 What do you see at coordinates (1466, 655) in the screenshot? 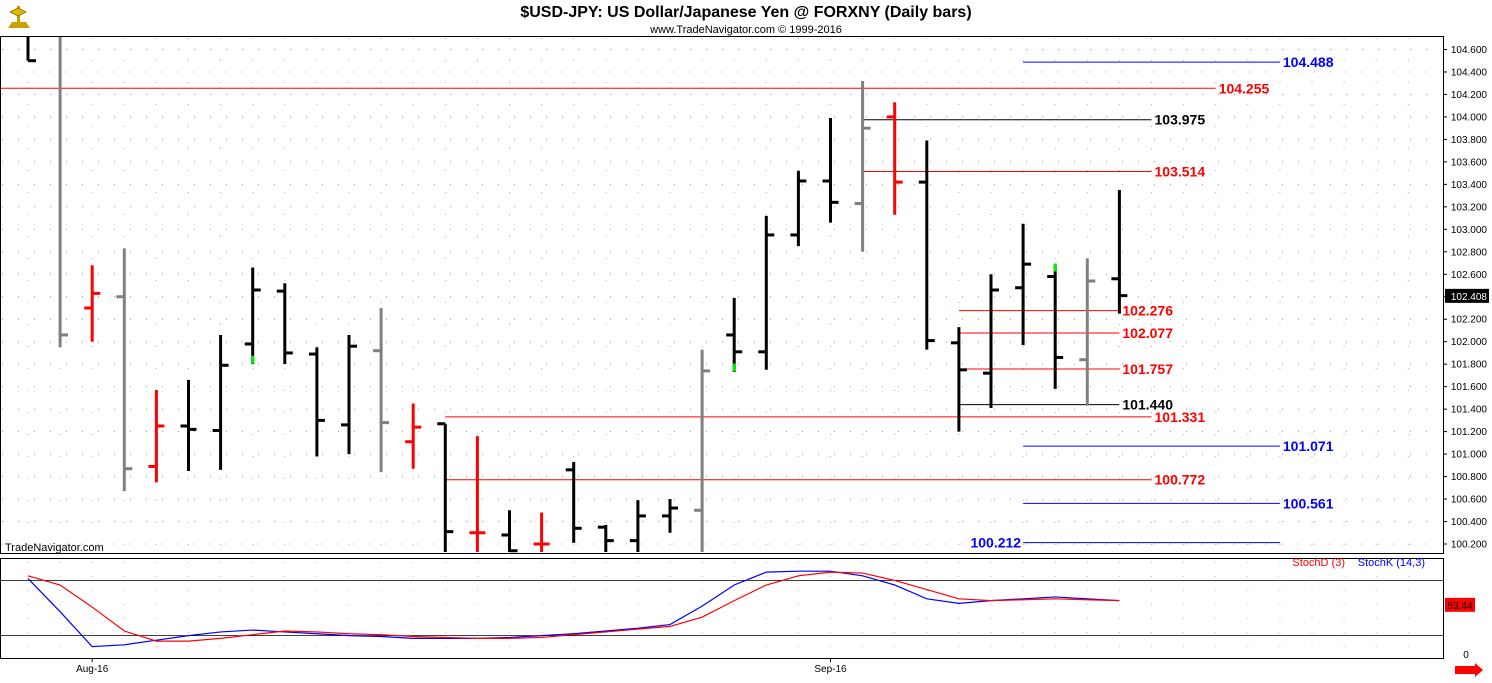
I see `stoch-y-tick-label: 0` at bounding box center [1466, 655].